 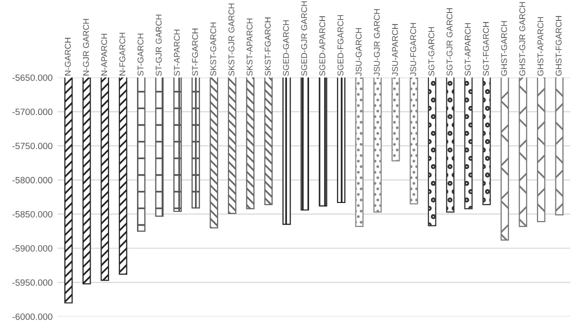 I want to click on x-tick-label: SGED-APARCH, so click(x=322, y=46).